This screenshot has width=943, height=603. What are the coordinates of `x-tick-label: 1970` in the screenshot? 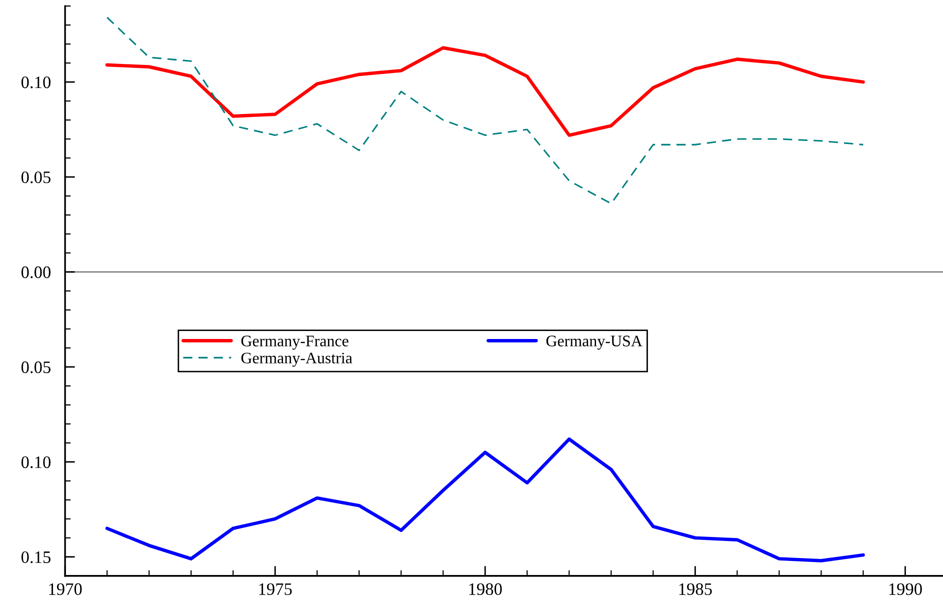 It's located at (65, 589).